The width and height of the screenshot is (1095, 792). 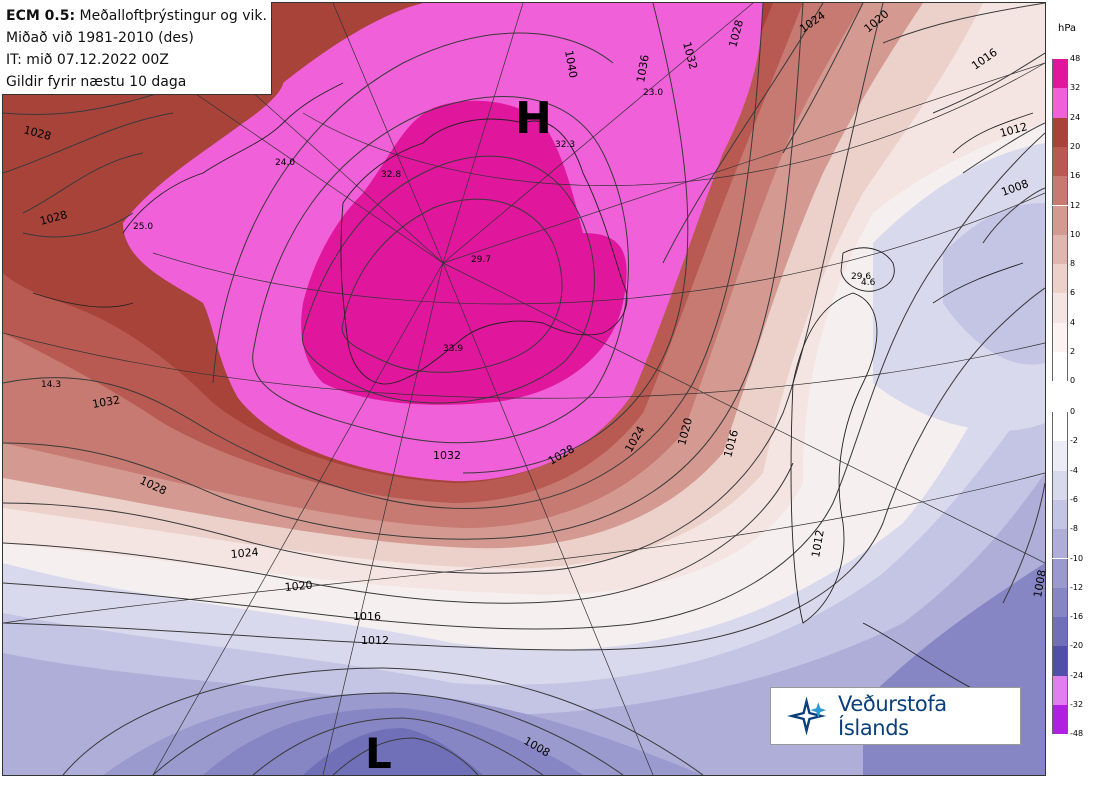 What do you see at coordinates (1075, 205) in the screenshot?
I see `scale-tick-label: 12` at bounding box center [1075, 205].